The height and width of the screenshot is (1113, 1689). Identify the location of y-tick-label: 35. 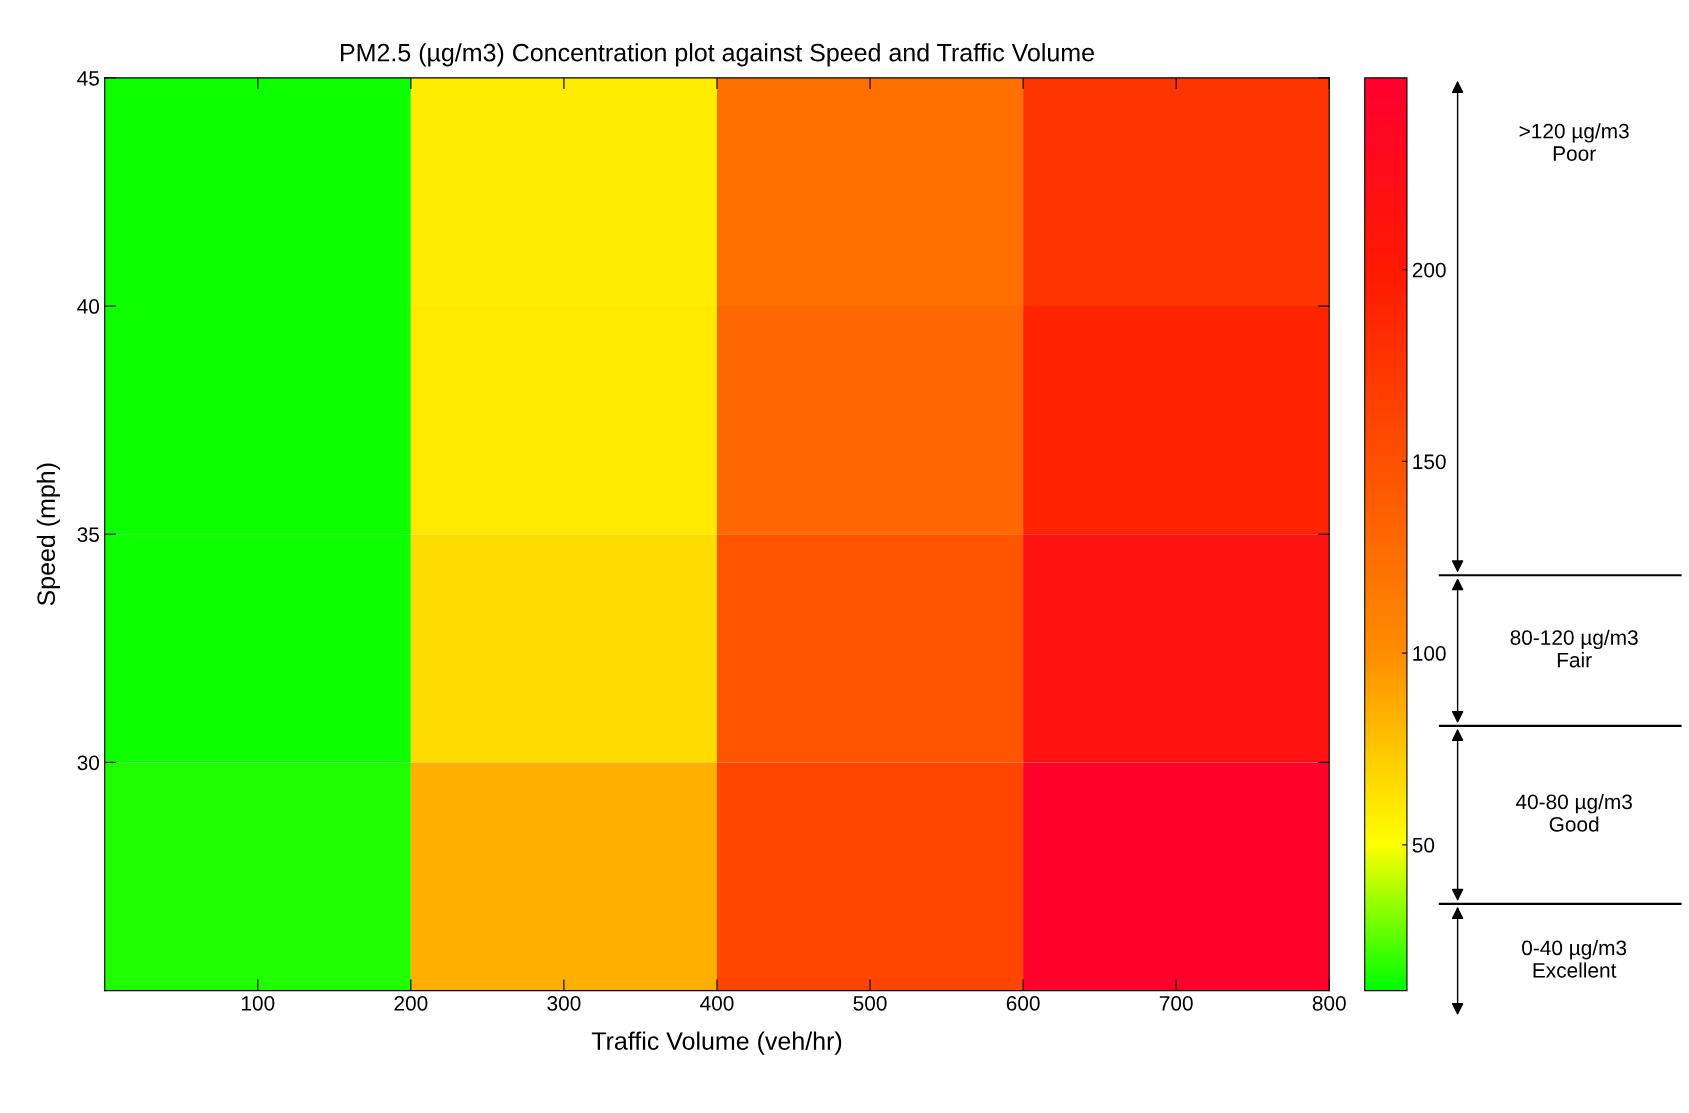
(88, 534).